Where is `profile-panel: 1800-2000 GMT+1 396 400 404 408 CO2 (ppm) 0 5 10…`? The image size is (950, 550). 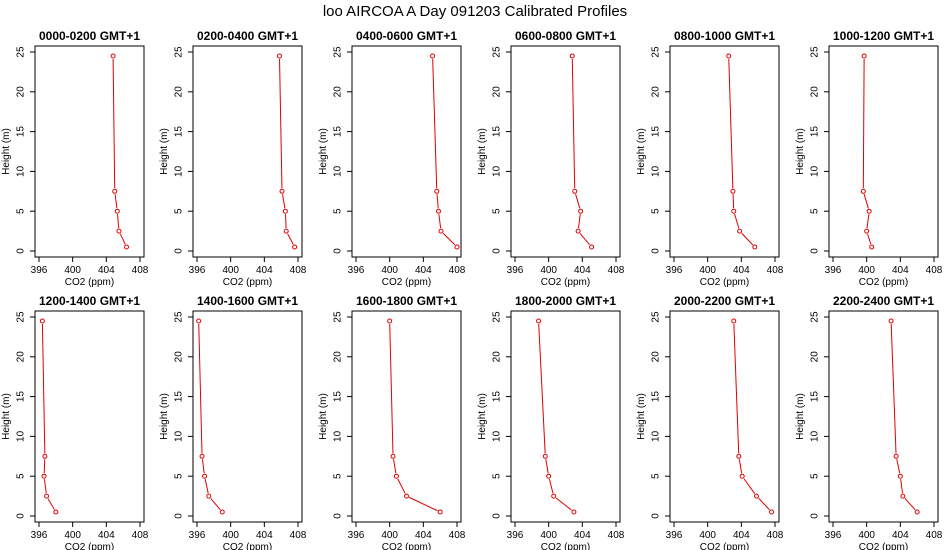 profile-panel: 1800-2000 GMT+1 396 400 404 408 CO2 (ppm) 0 5 10… is located at coordinates (551, 422).